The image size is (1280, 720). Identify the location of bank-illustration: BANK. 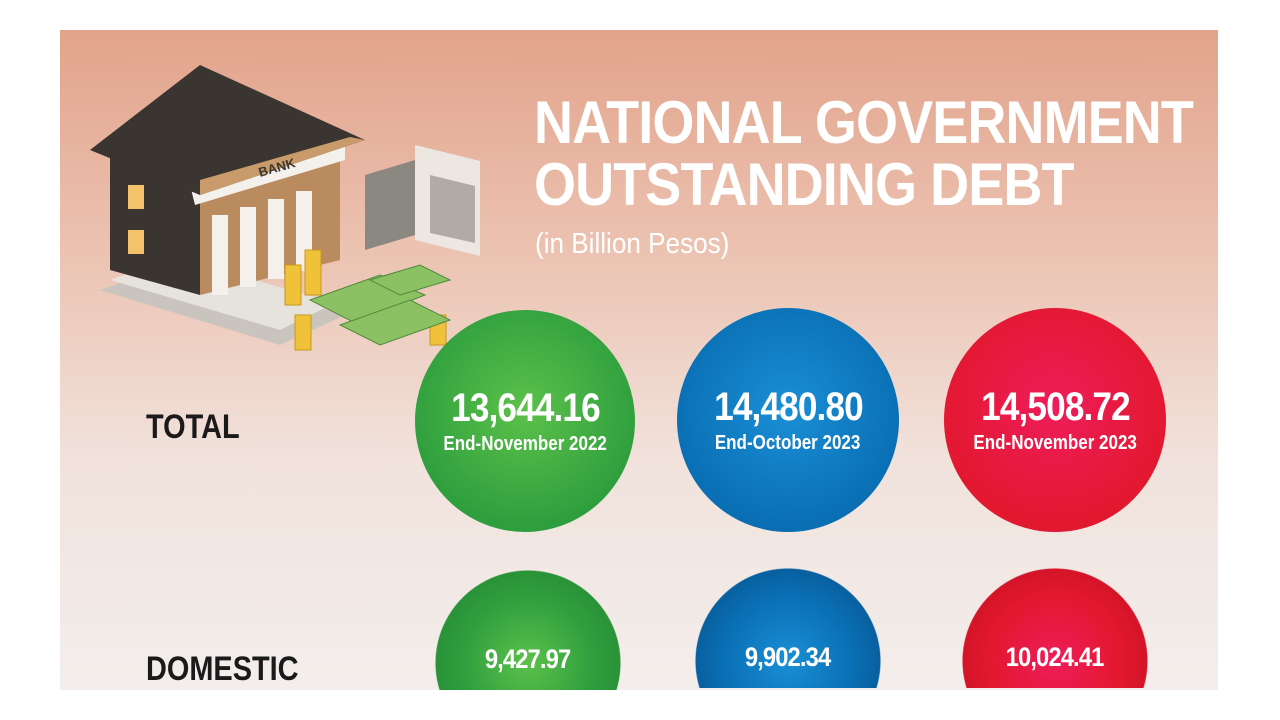
(285, 208).